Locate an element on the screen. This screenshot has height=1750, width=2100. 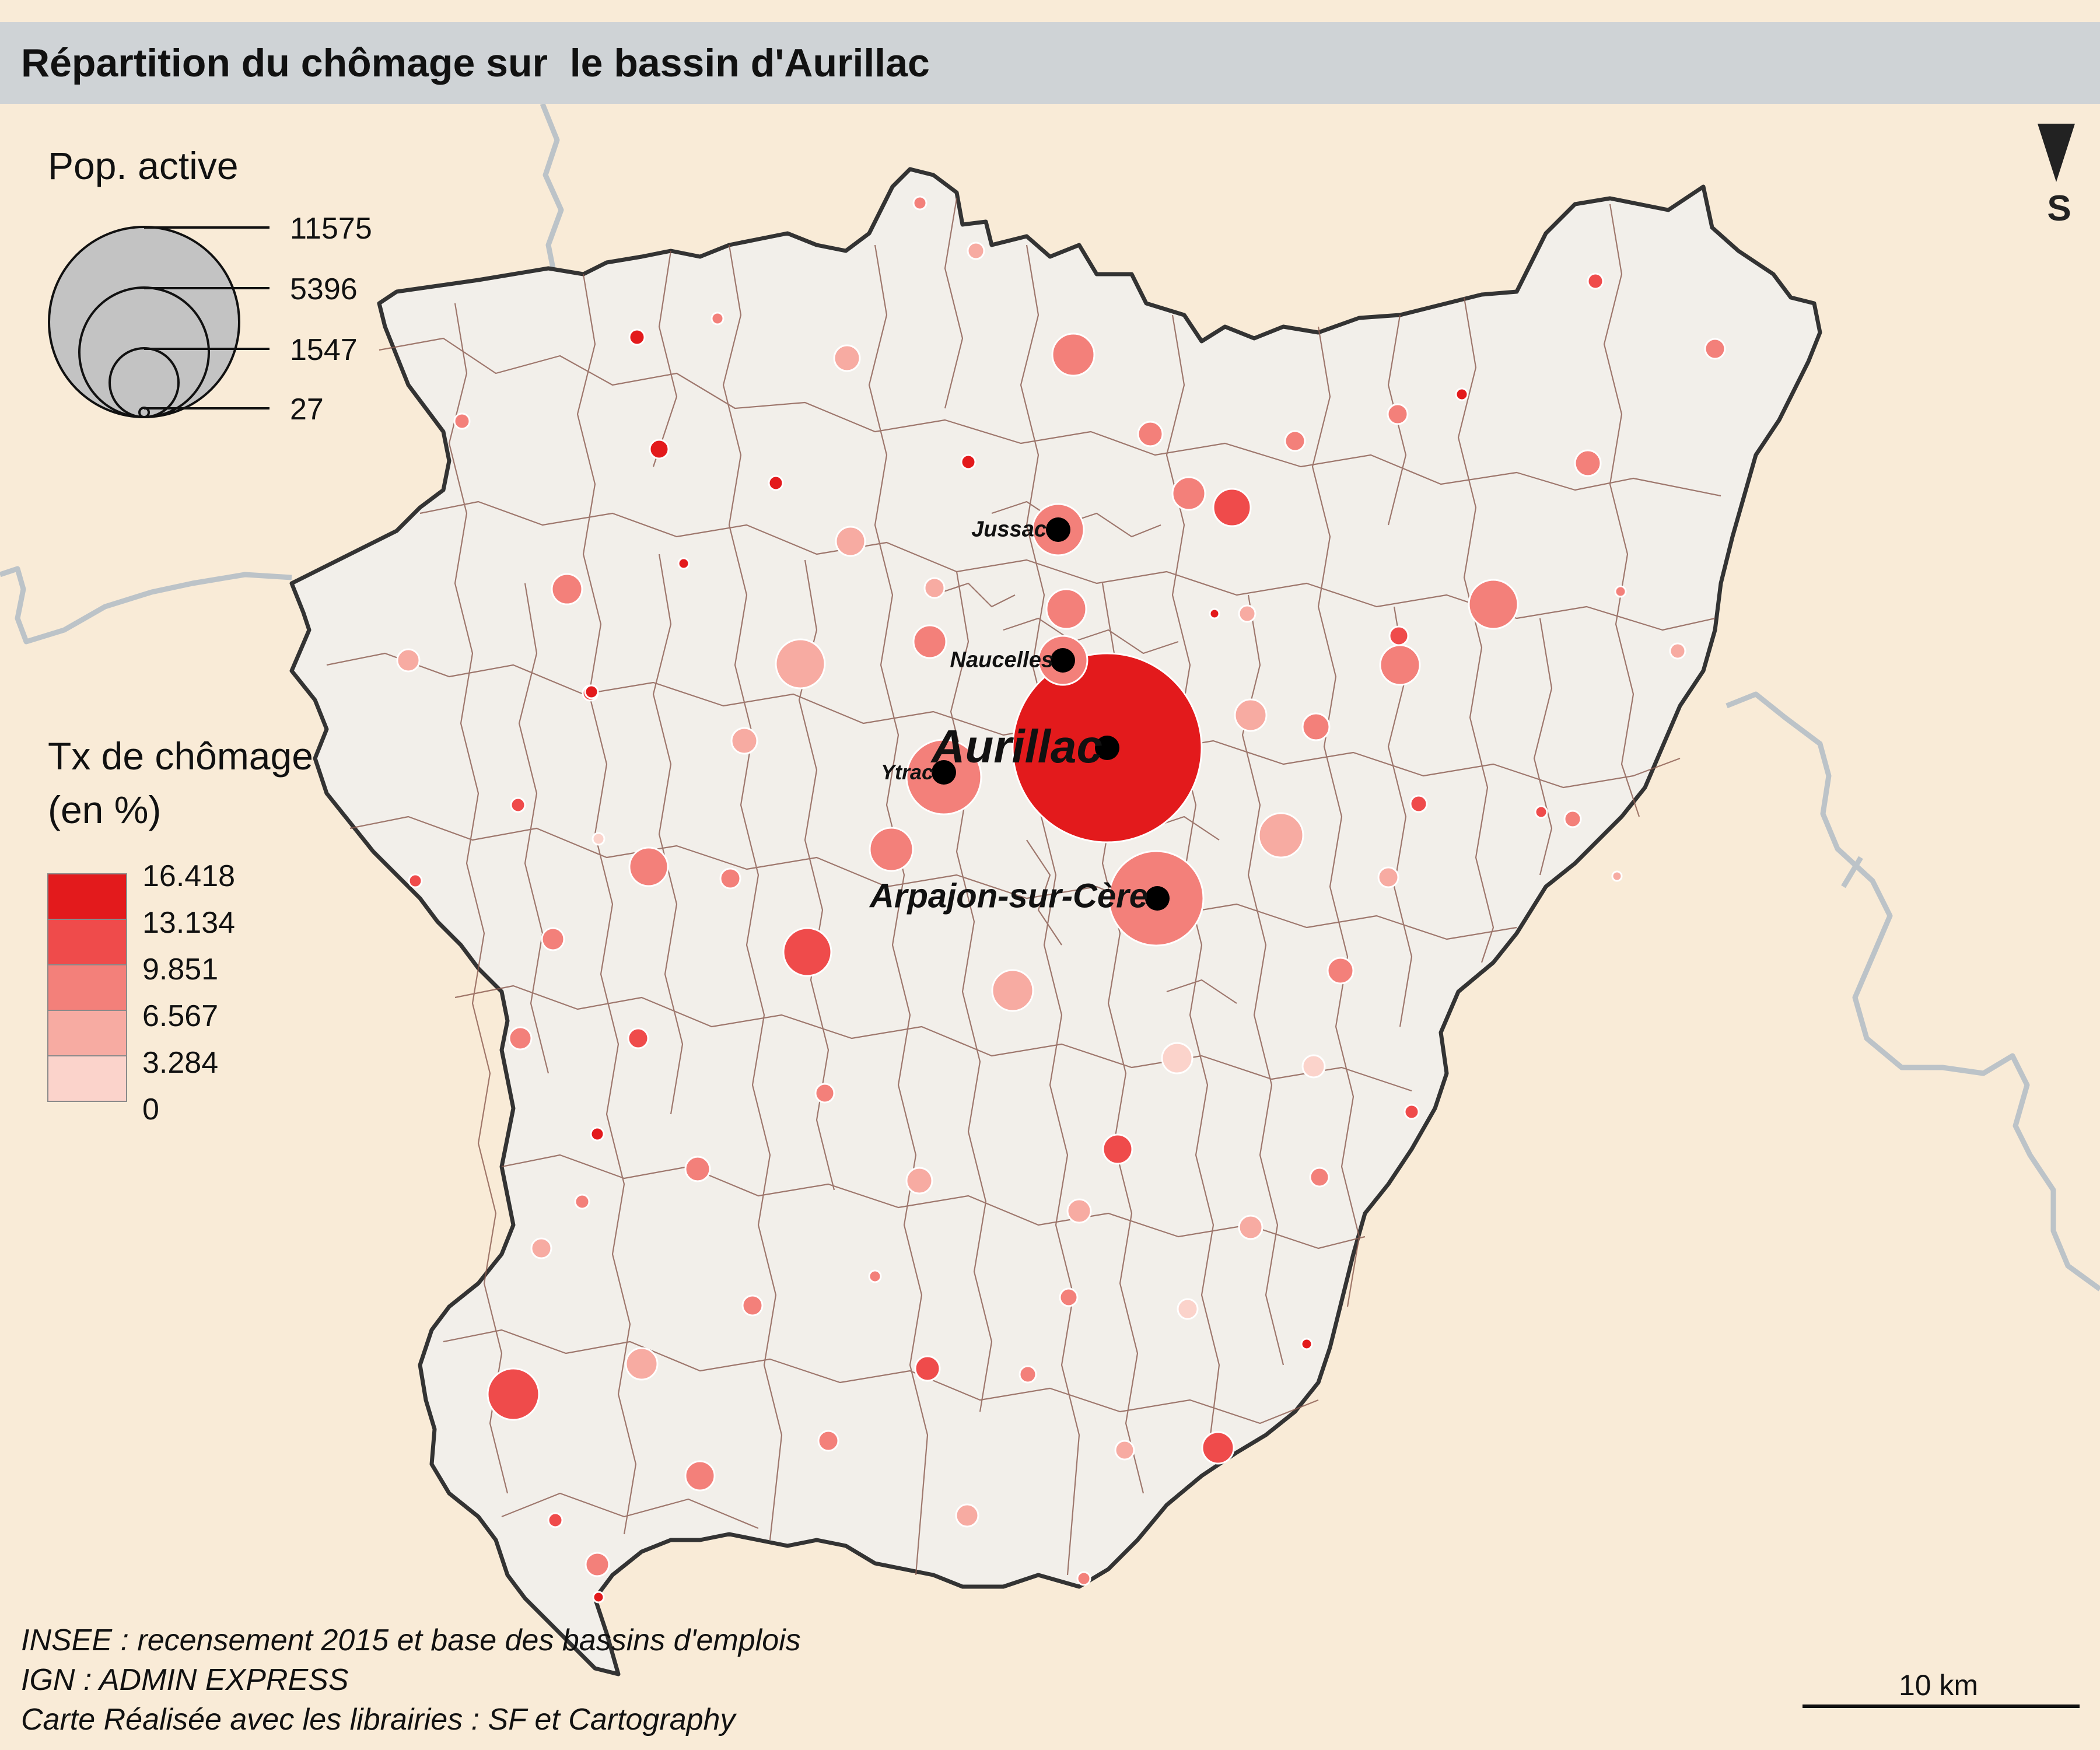
scale-bar-label: 10 km is located at coordinates (1939, 1685).